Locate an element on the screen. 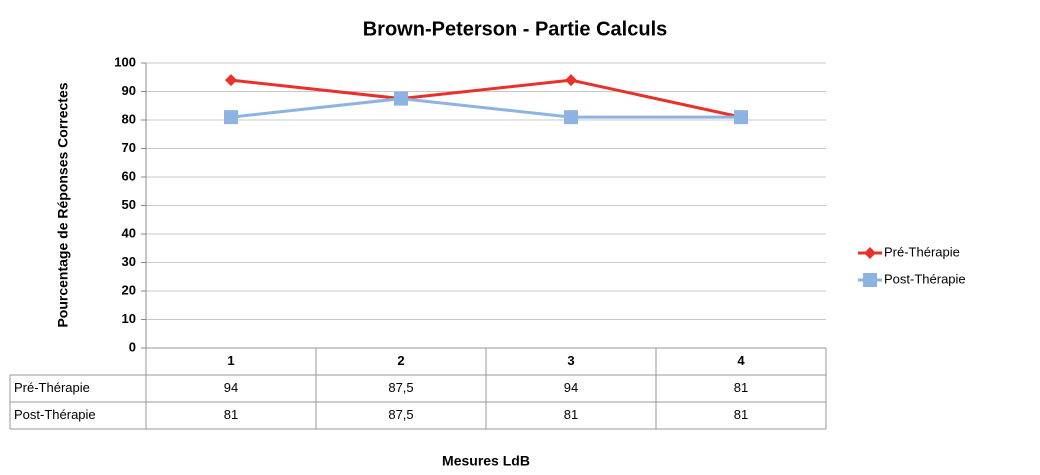 Image resolution: width=1040 pixels, height=475 pixels. y-tick-label: 50 is located at coordinates (129, 204).